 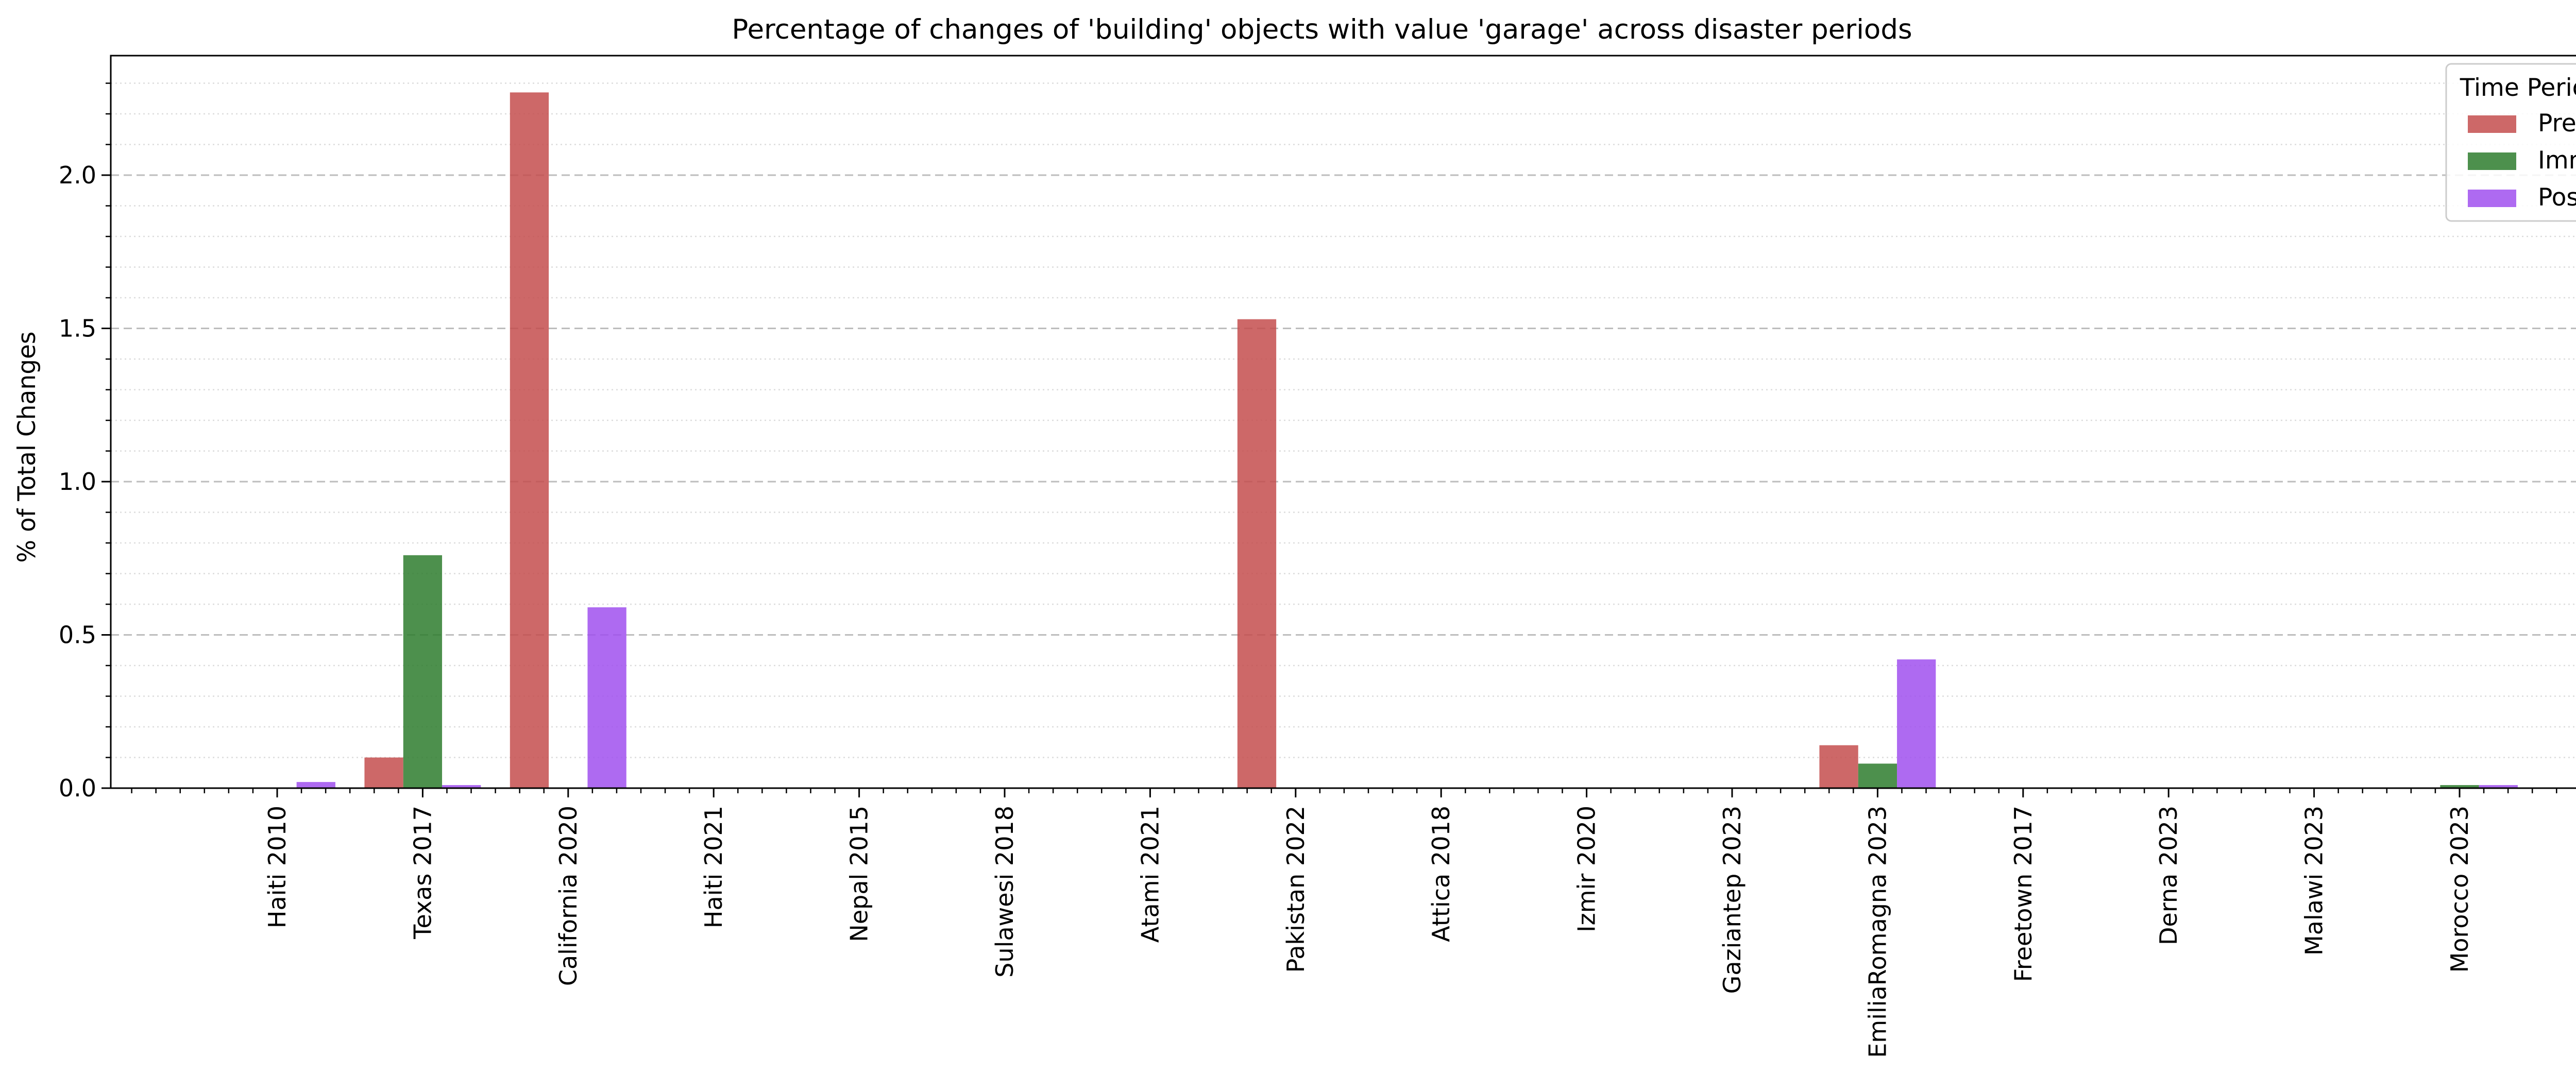 What do you see at coordinates (1587, 869) in the screenshot?
I see `x-tick-label: Izmir 2020` at bounding box center [1587, 869].